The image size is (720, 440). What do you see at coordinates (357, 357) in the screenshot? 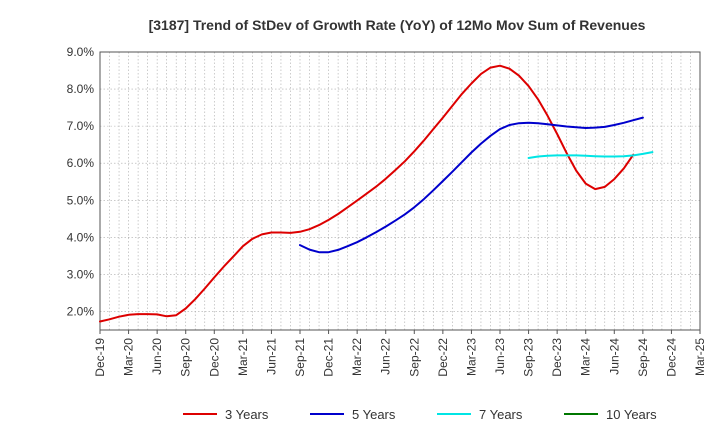
I see `x-tick-label: Mar-22` at bounding box center [357, 357].